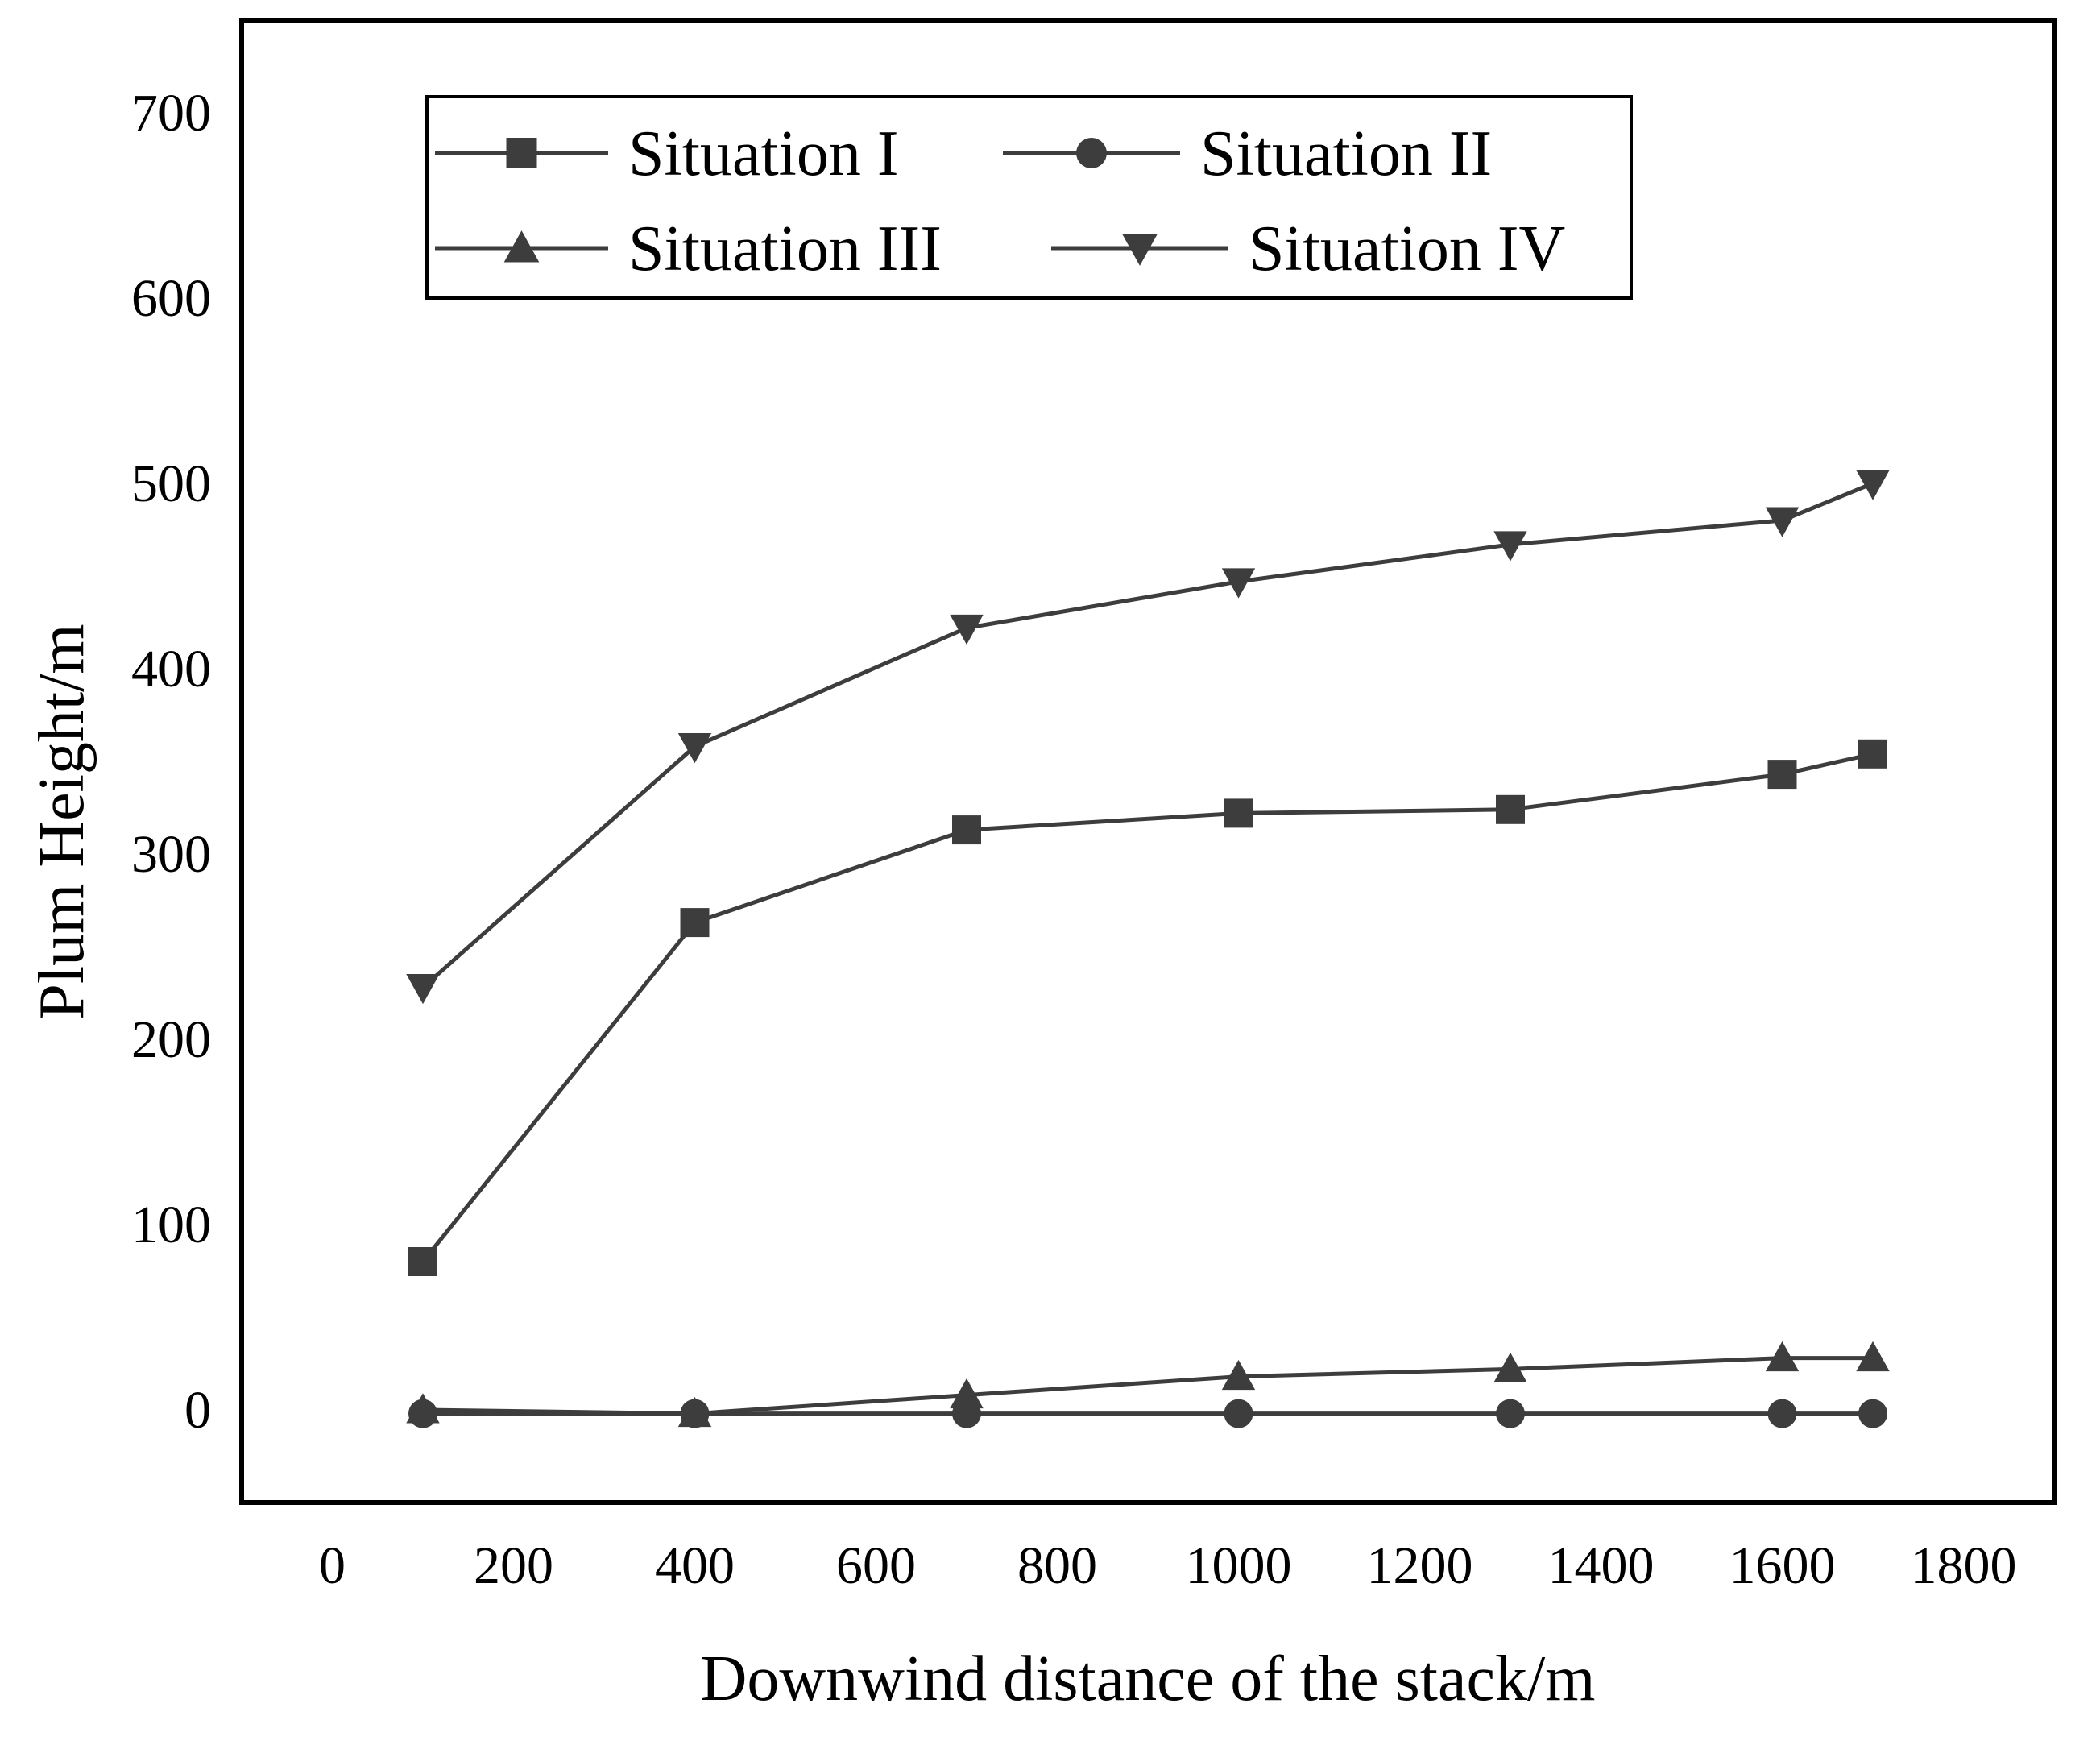 Image resolution: width=2100 pixels, height=1741 pixels. I want to click on legend-label: Situation I, so click(763, 153).